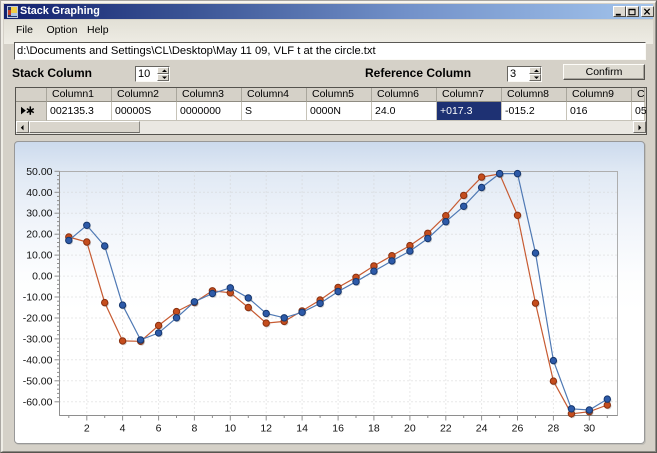 Image resolution: width=657 pixels, height=453 pixels. Describe the element at coordinates (338, 429) in the screenshot. I see `svg-text: 16` at that location.